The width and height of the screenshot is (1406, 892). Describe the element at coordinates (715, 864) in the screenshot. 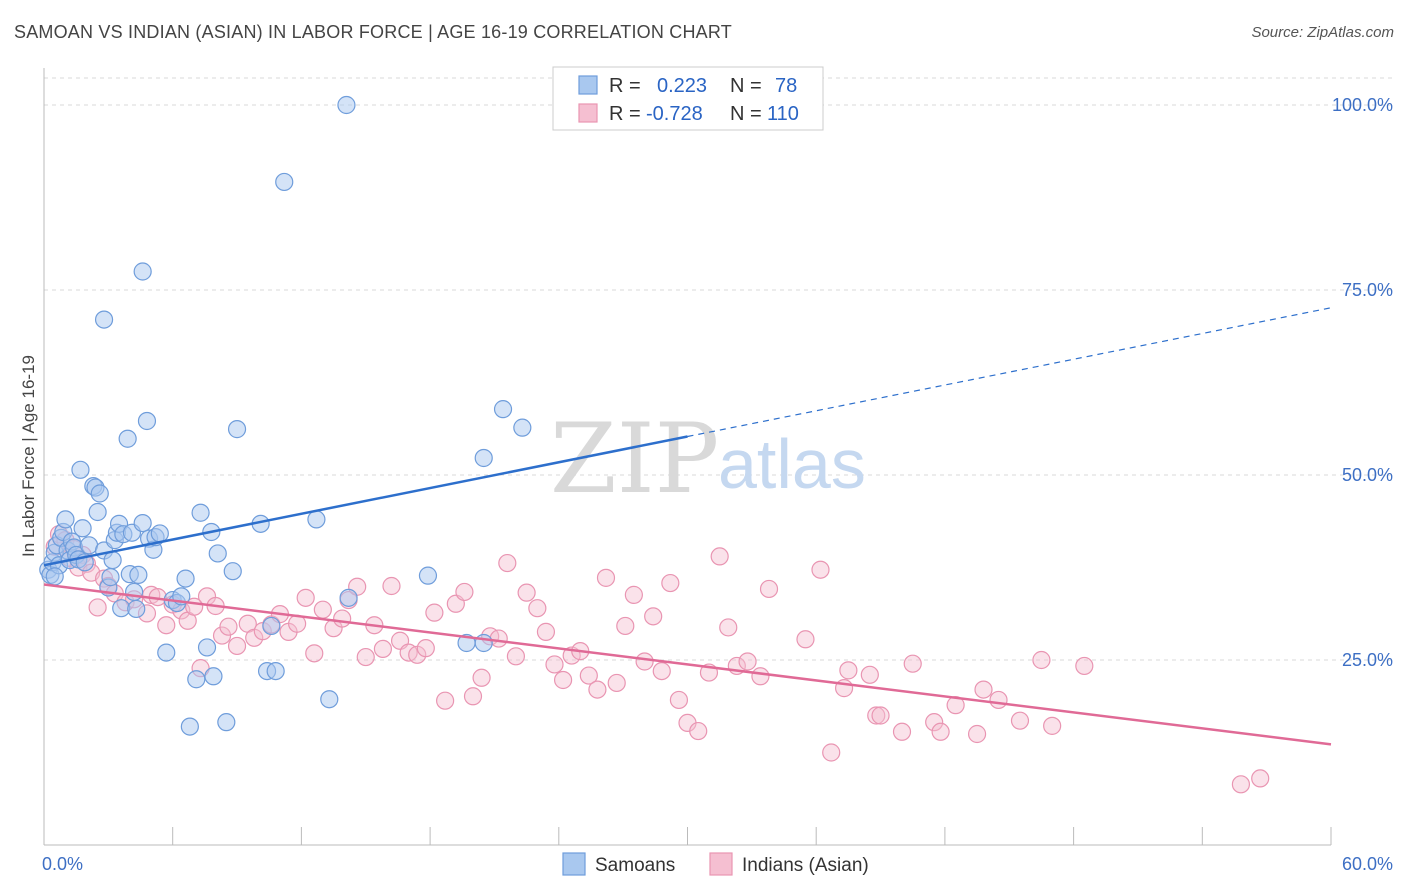

I see `bottom-legend: Samoans Indians (Asian)` at that location.